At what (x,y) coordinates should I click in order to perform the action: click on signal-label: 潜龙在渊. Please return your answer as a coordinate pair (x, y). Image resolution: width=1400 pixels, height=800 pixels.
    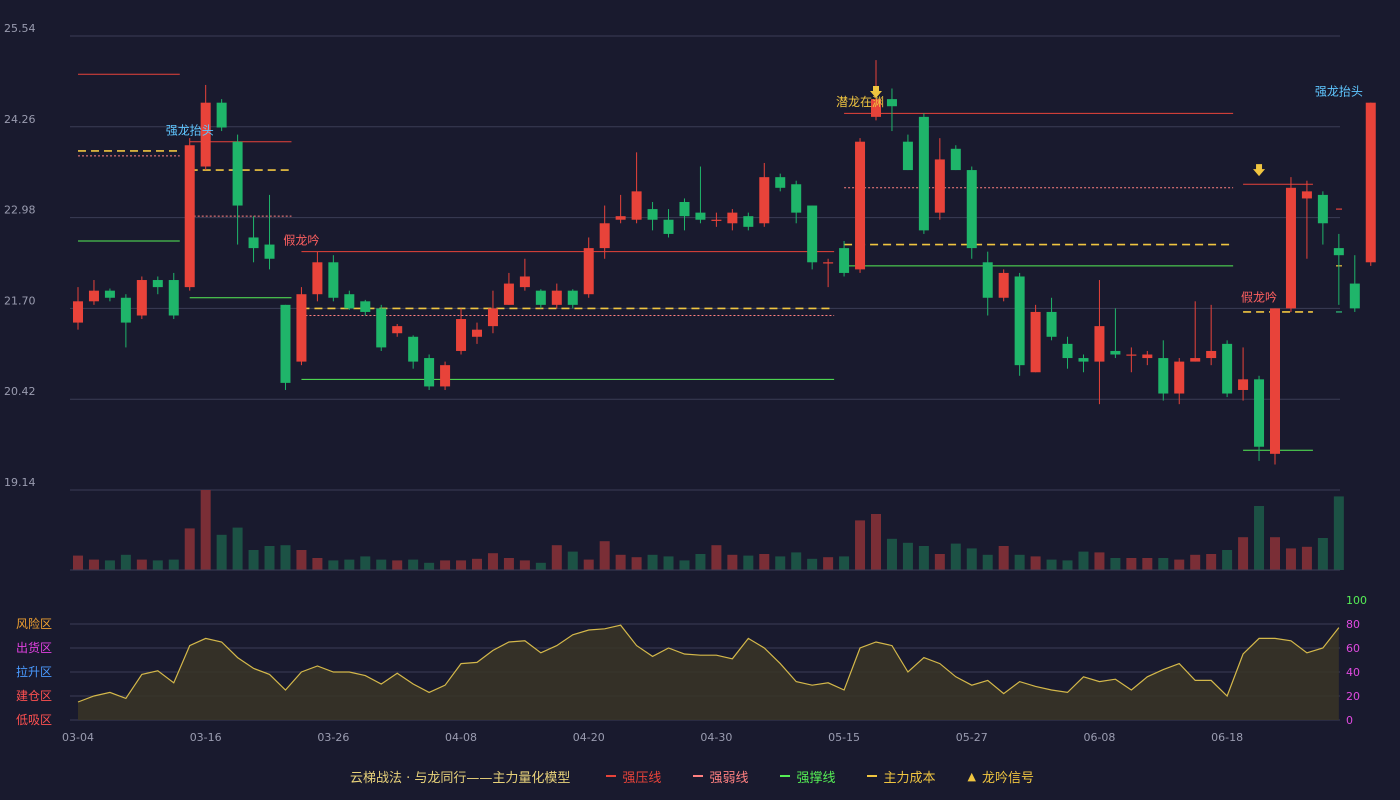
    Looking at the image, I should click on (860, 102).